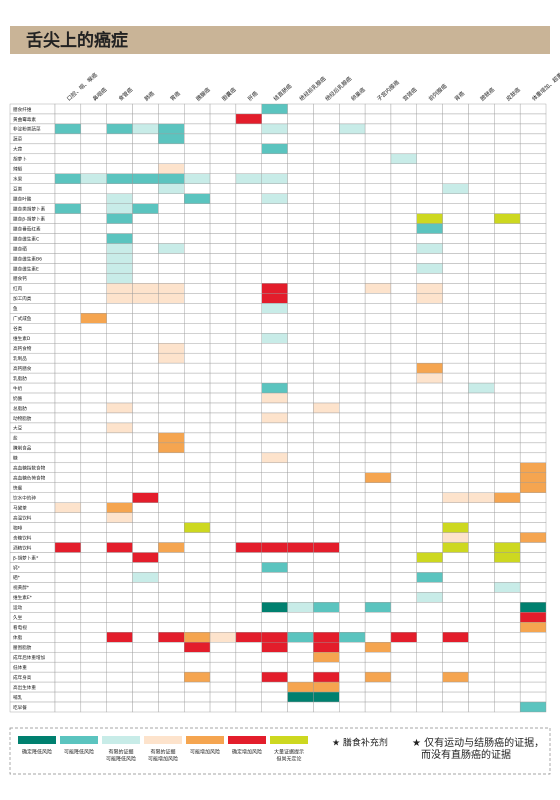 The image size is (560, 800). What do you see at coordinates (20, 378) in the screenshot?
I see `row-label: 乳脂肪` at bounding box center [20, 378].